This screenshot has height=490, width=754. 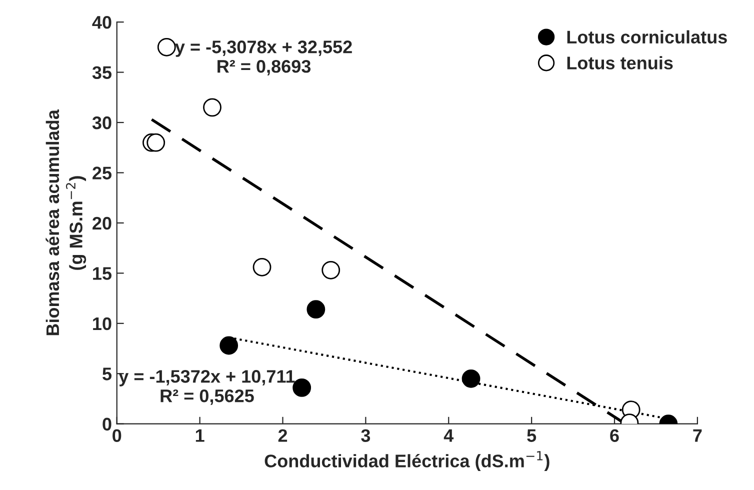 What do you see at coordinates (102, 273) in the screenshot?
I see `y-tick-label: 15` at bounding box center [102, 273].